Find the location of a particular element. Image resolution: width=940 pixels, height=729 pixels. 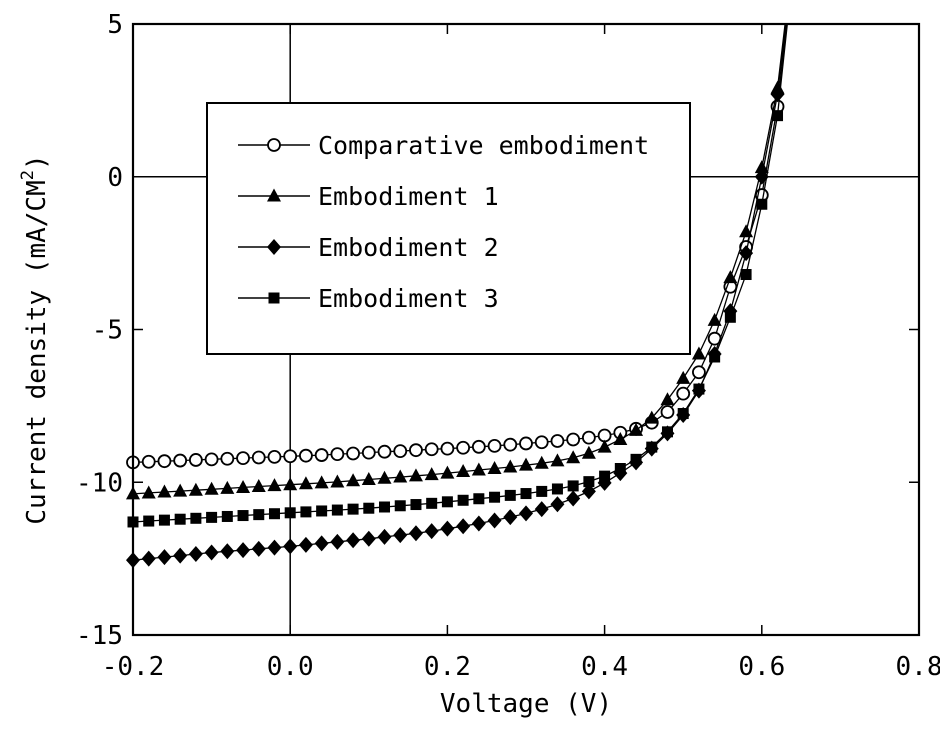

legend-item-embodiment-2: Embodiment 2 is located at coordinates (368, 247).